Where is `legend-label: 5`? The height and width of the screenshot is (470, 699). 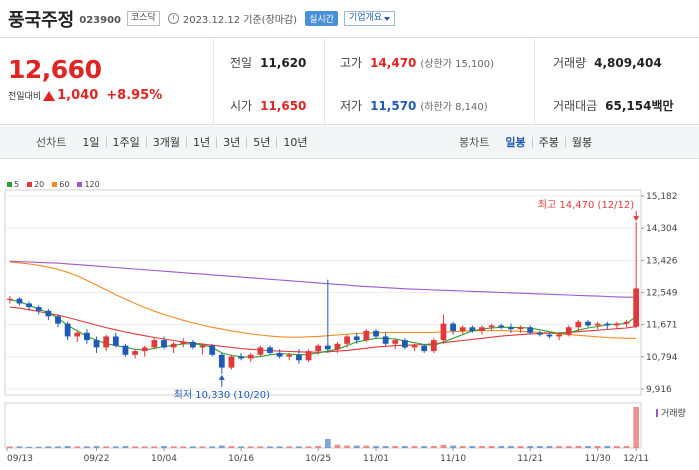 legend-label: 5 is located at coordinates (17, 184).